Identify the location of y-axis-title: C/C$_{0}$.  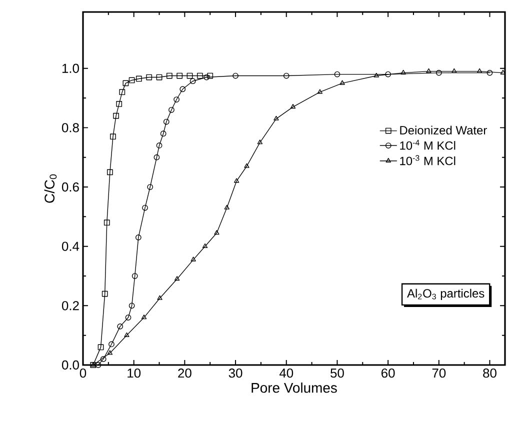
(50, 188).